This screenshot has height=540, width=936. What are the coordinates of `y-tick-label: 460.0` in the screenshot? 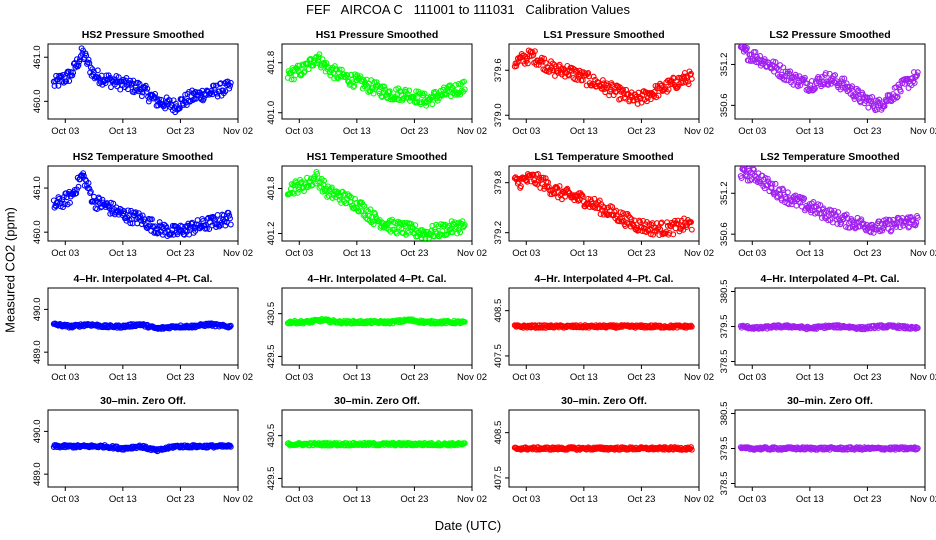 It's located at (37, 101).